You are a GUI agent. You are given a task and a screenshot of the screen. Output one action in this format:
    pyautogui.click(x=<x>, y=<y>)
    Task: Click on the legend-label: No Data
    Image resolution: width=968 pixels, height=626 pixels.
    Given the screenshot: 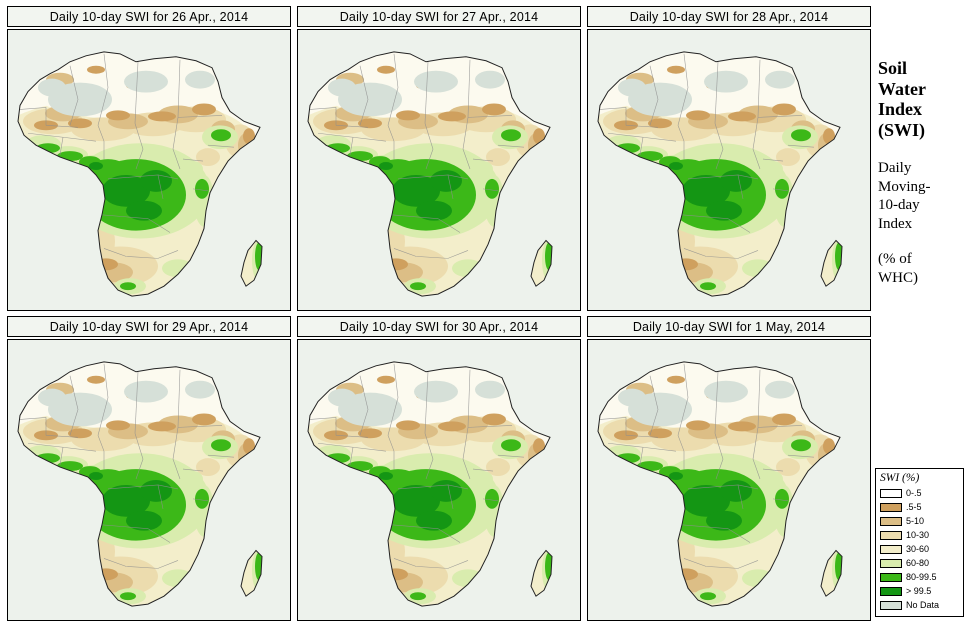 What is the action you would take?
    pyautogui.click(x=923, y=605)
    